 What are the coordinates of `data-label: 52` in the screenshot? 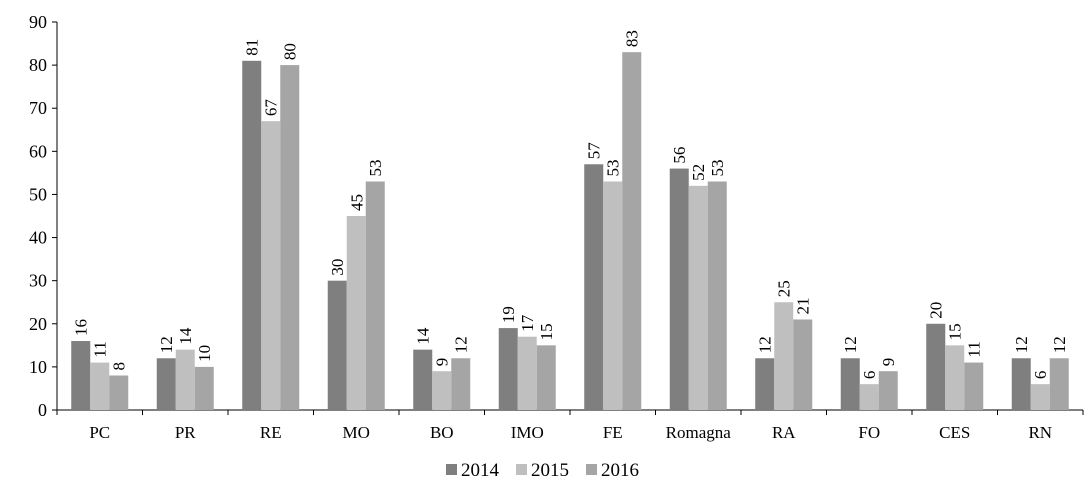 It's located at (698, 172).